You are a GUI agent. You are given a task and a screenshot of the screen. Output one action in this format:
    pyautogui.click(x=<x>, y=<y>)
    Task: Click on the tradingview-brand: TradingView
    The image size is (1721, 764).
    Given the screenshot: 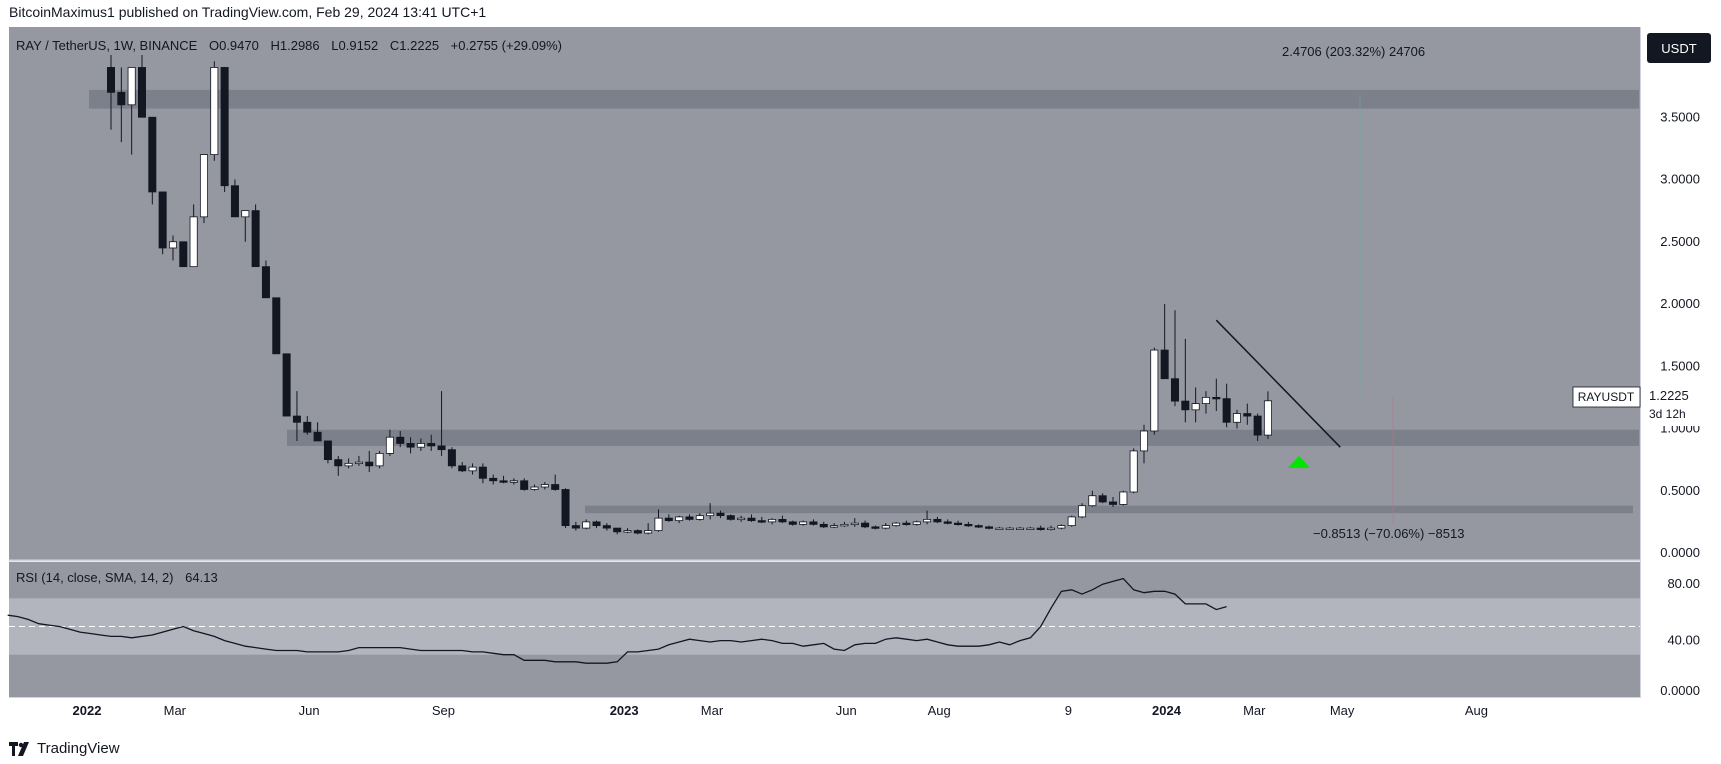 What is the action you would take?
    pyautogui.click(x=78, y=748)
    